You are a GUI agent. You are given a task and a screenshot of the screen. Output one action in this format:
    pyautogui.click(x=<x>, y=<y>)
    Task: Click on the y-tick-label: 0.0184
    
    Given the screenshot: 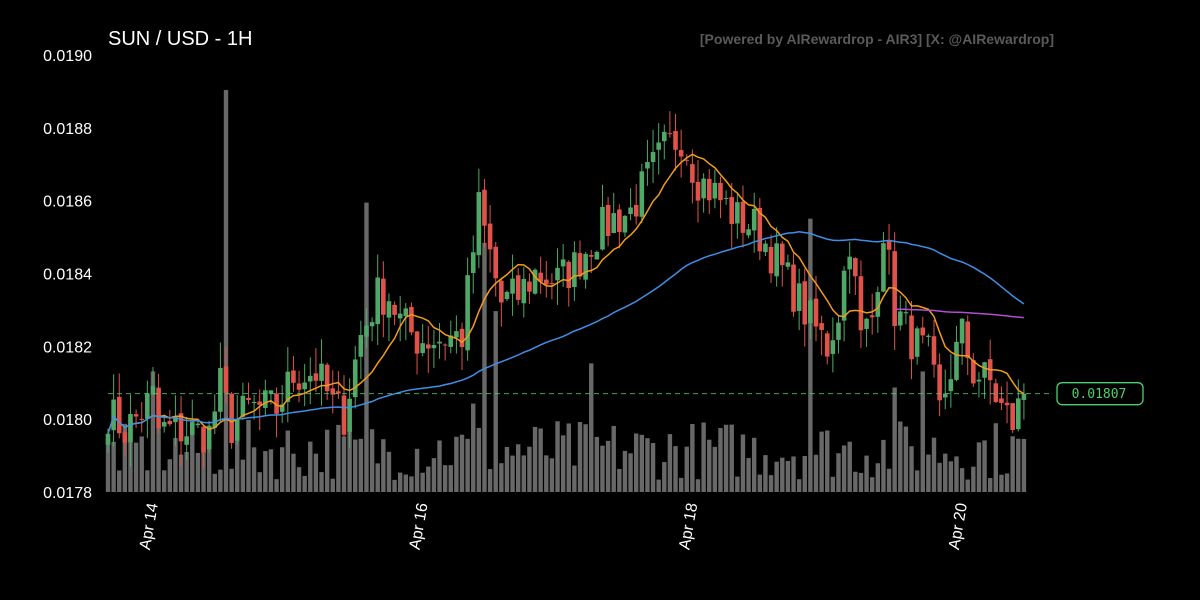 What is the action you would take?
    pyautogui.click(x=67, y=275)
    